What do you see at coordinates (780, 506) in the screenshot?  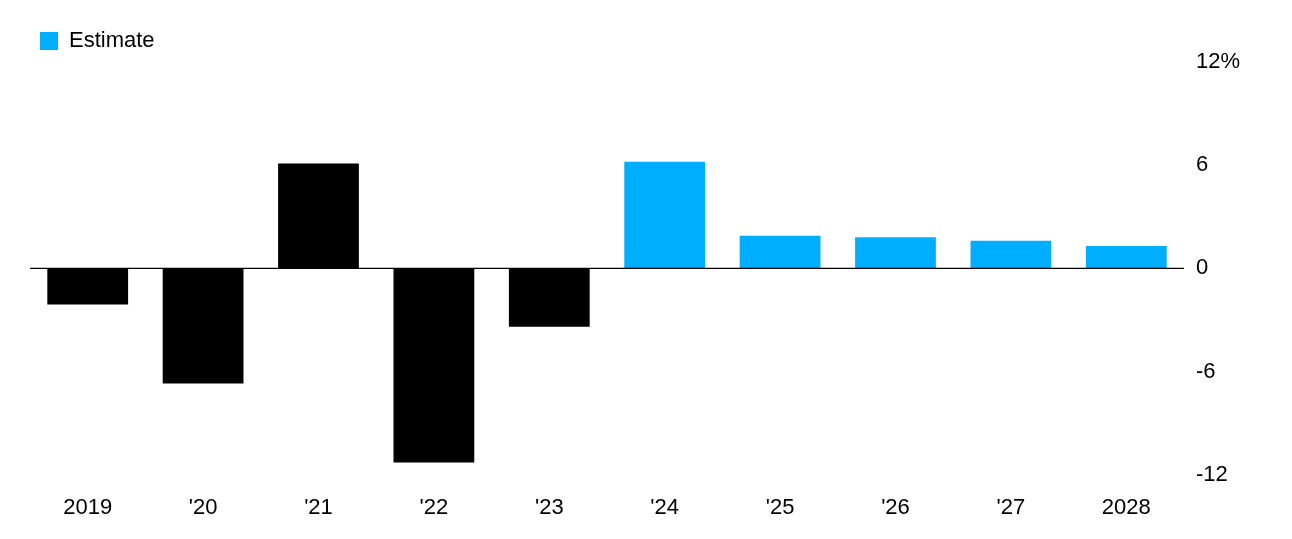 I see `x-tick-label: '25` at bounding box center [780, 506].